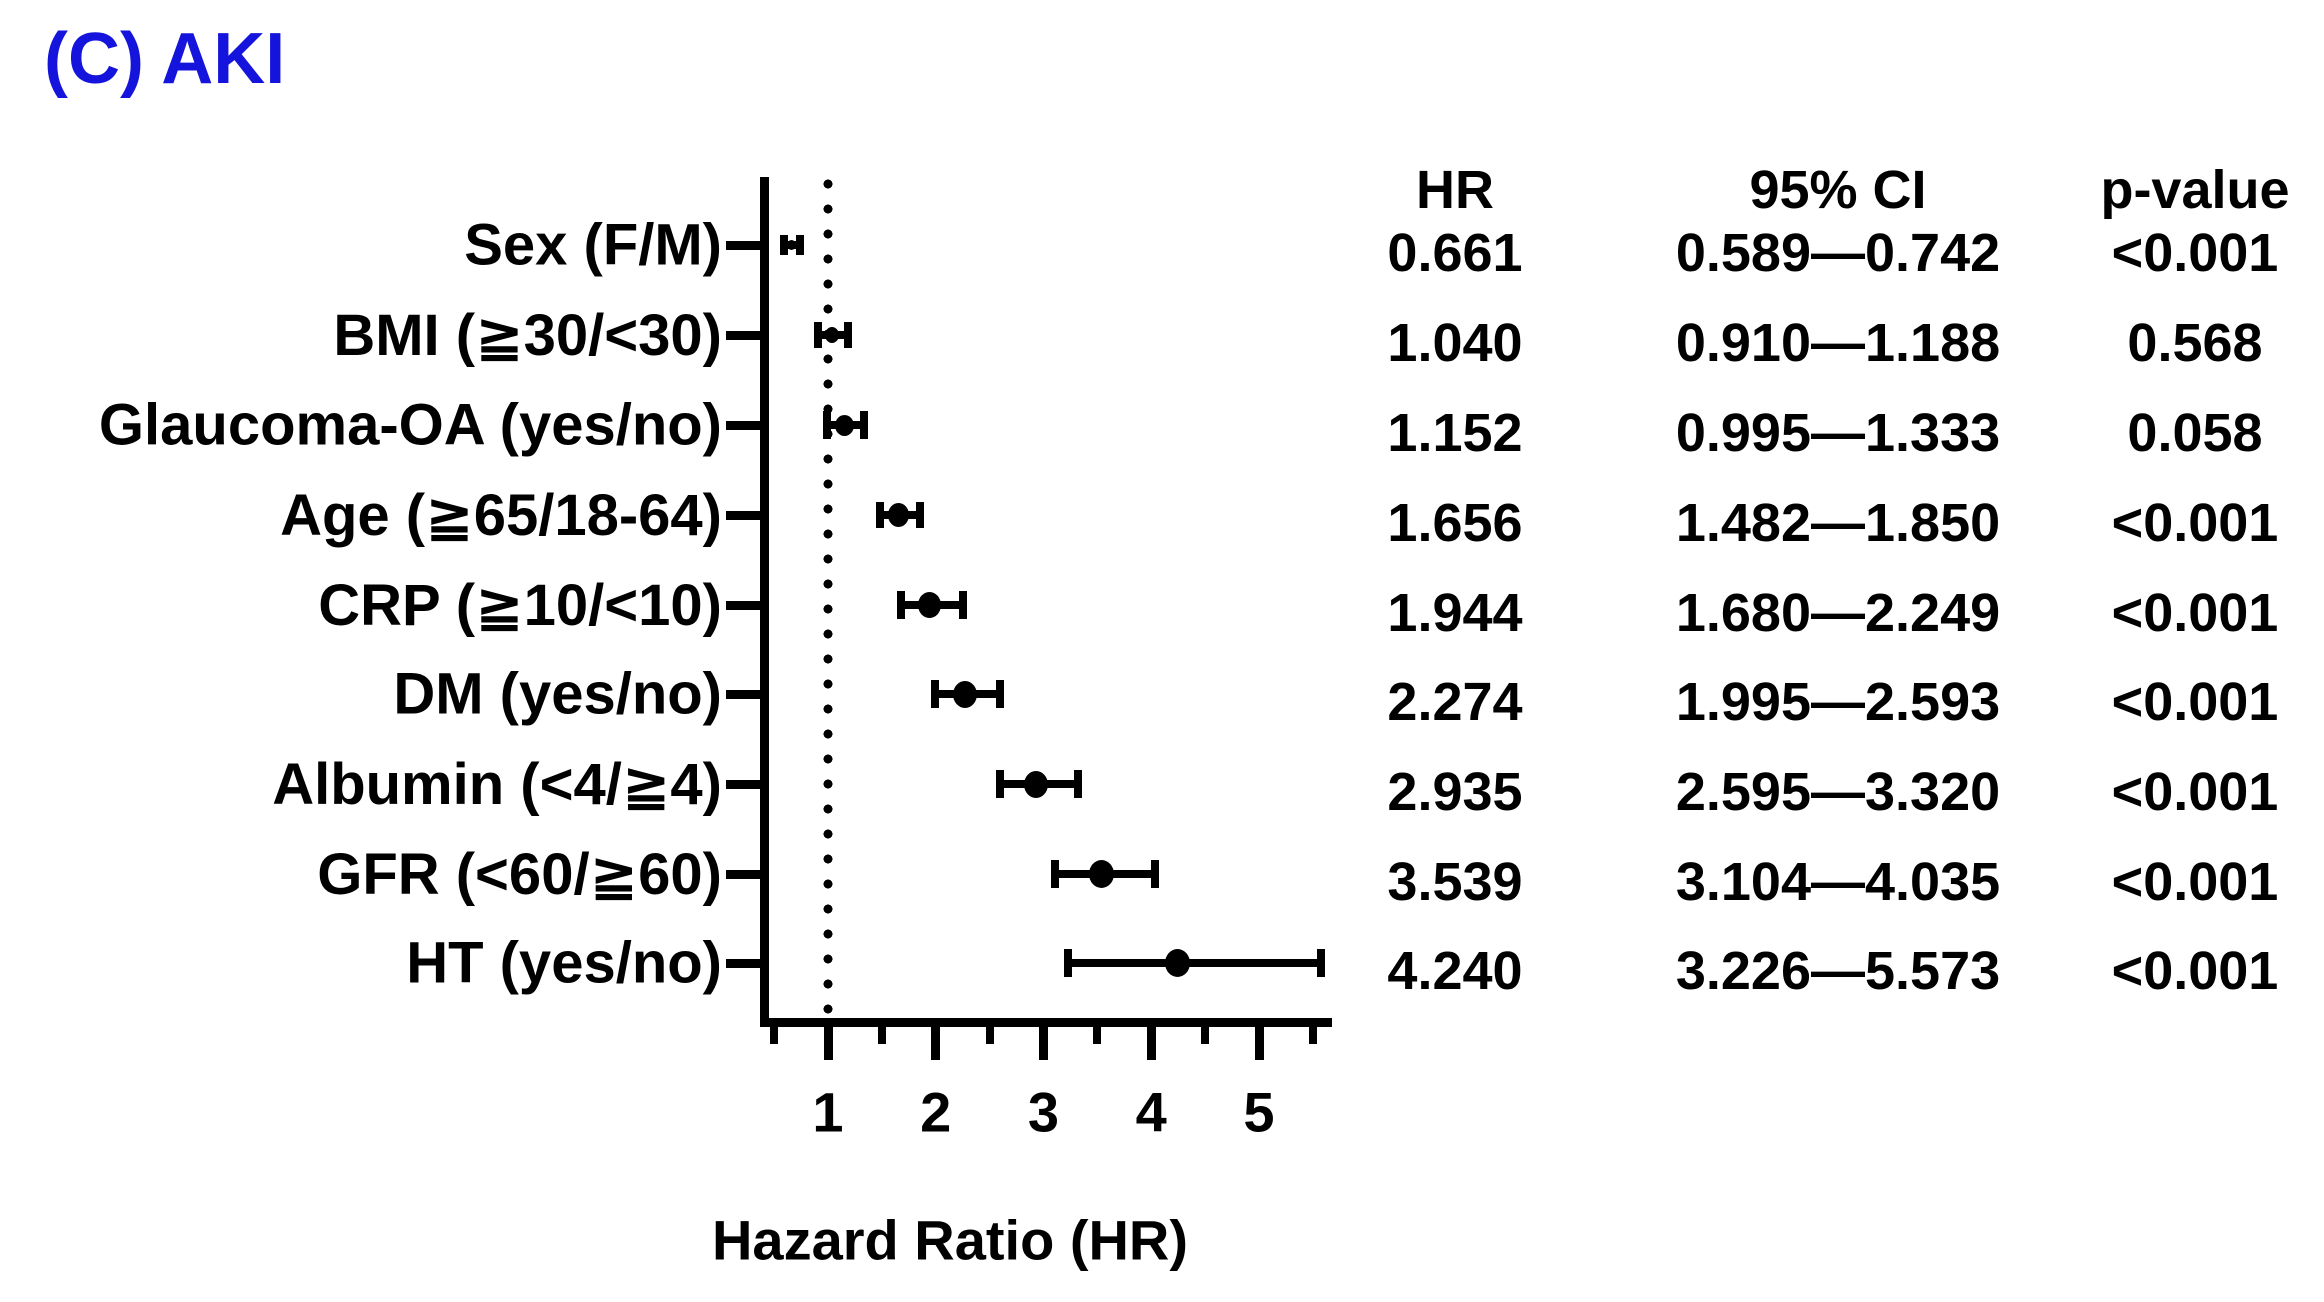  I want to click on row-label: Age (≧65/18-64), so click(501, 515).